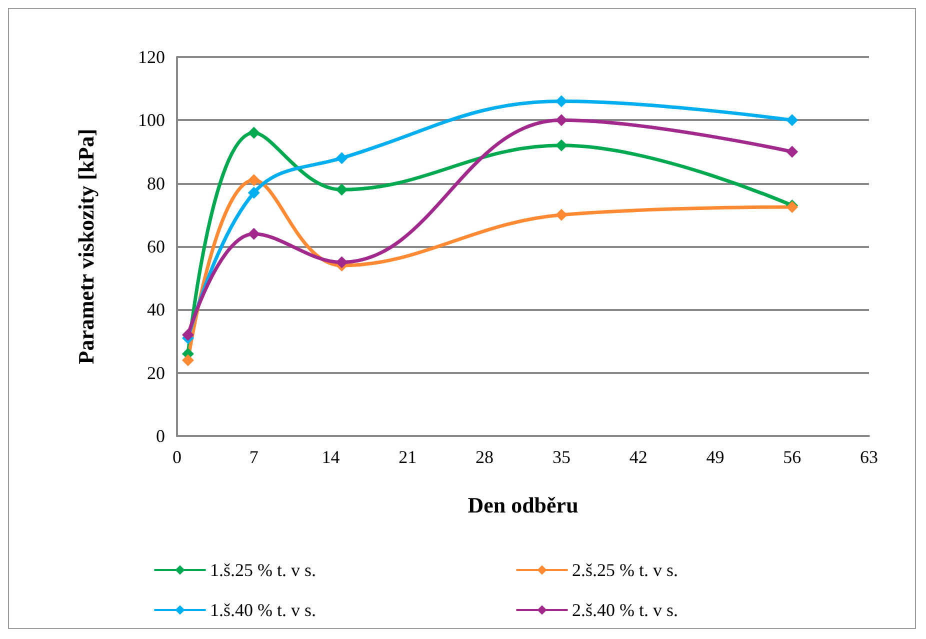  What do you see at coordinates (156, 183) in the screenshot?
I see `y-tick-label: 80` at bounding box center [156, 183].